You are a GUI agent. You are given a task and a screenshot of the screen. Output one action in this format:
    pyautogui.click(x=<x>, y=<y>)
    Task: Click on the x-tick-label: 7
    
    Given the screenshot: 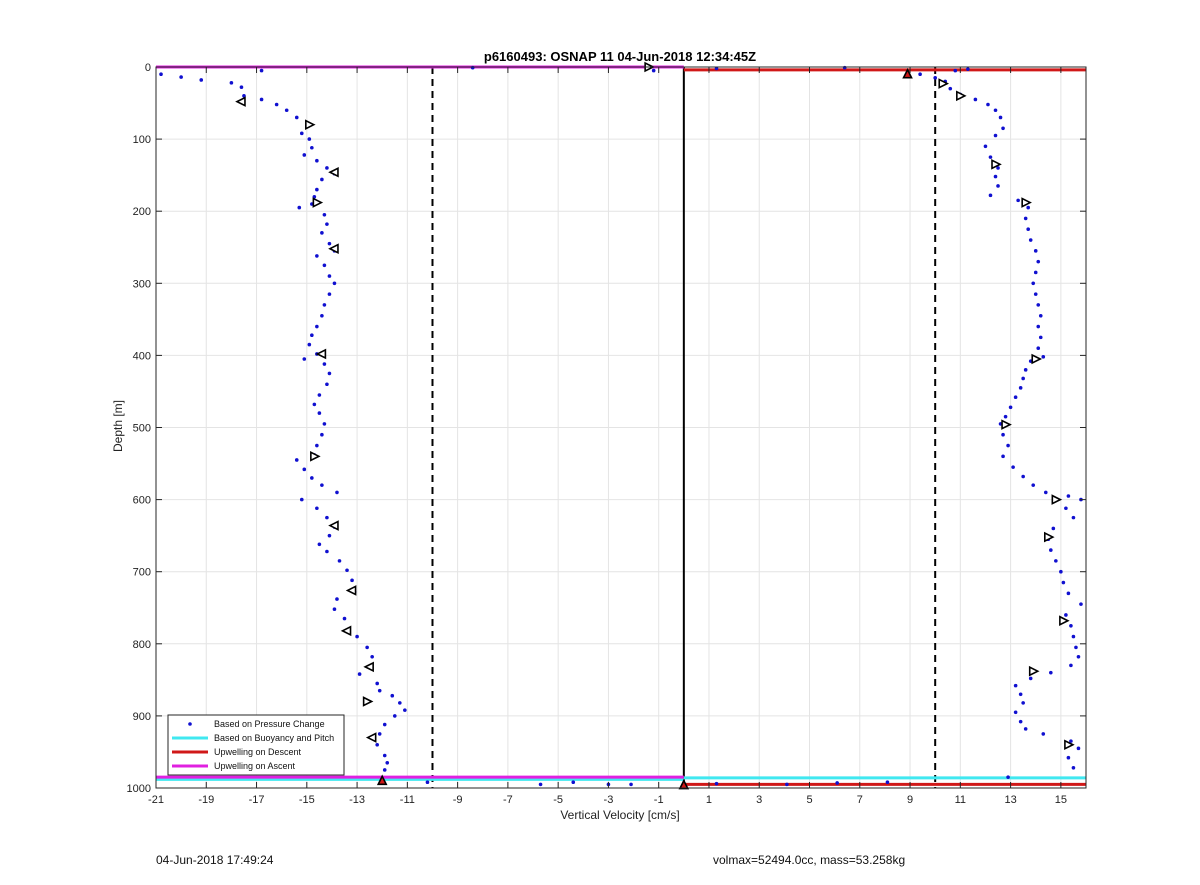 What is the action you would take?
    pyautogui.click(x=860, y=800)
    